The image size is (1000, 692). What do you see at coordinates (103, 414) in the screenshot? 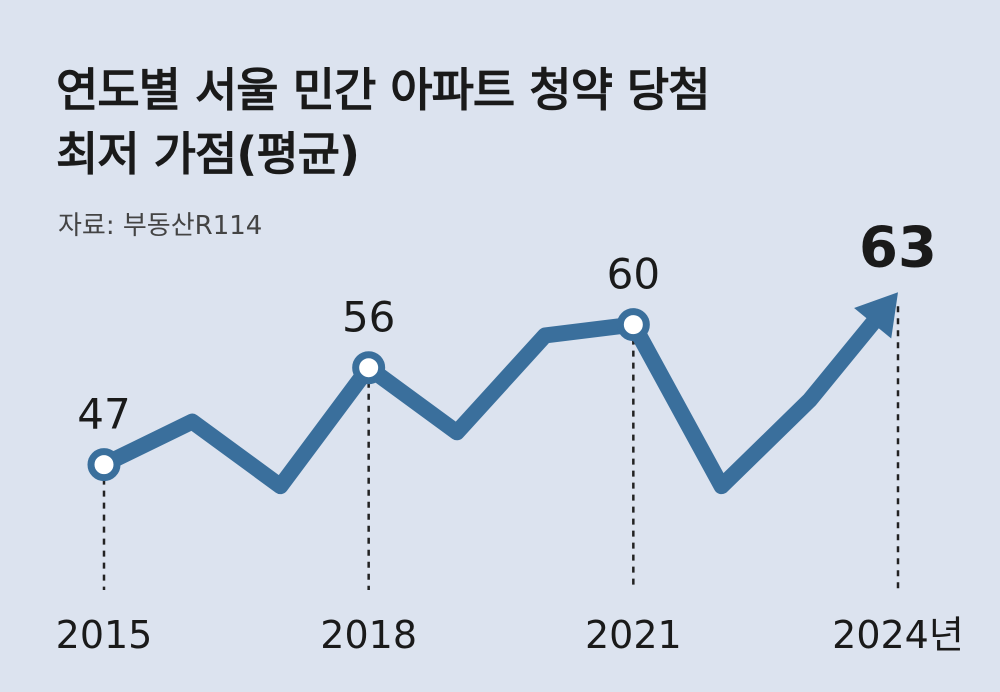
I see `data-label-2015: 47` at bounding box center [103, 414].